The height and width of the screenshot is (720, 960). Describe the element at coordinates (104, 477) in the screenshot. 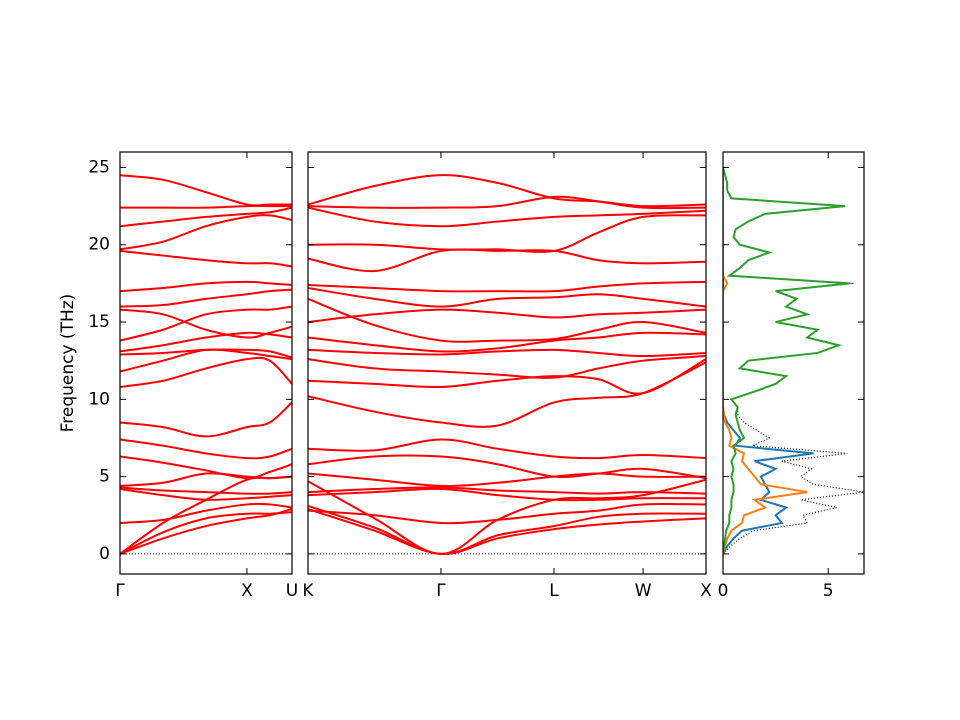

I see `y-tick-label: 5` at that location.